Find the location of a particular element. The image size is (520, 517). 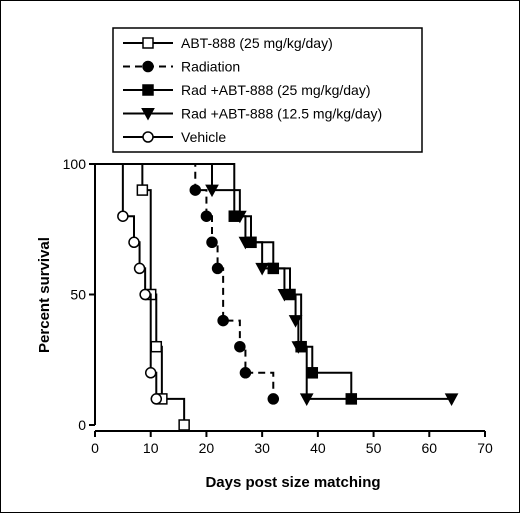

legend-label: Rad +ABT-888 (25 mg/kg/day) is located at coordinates (276, 90).